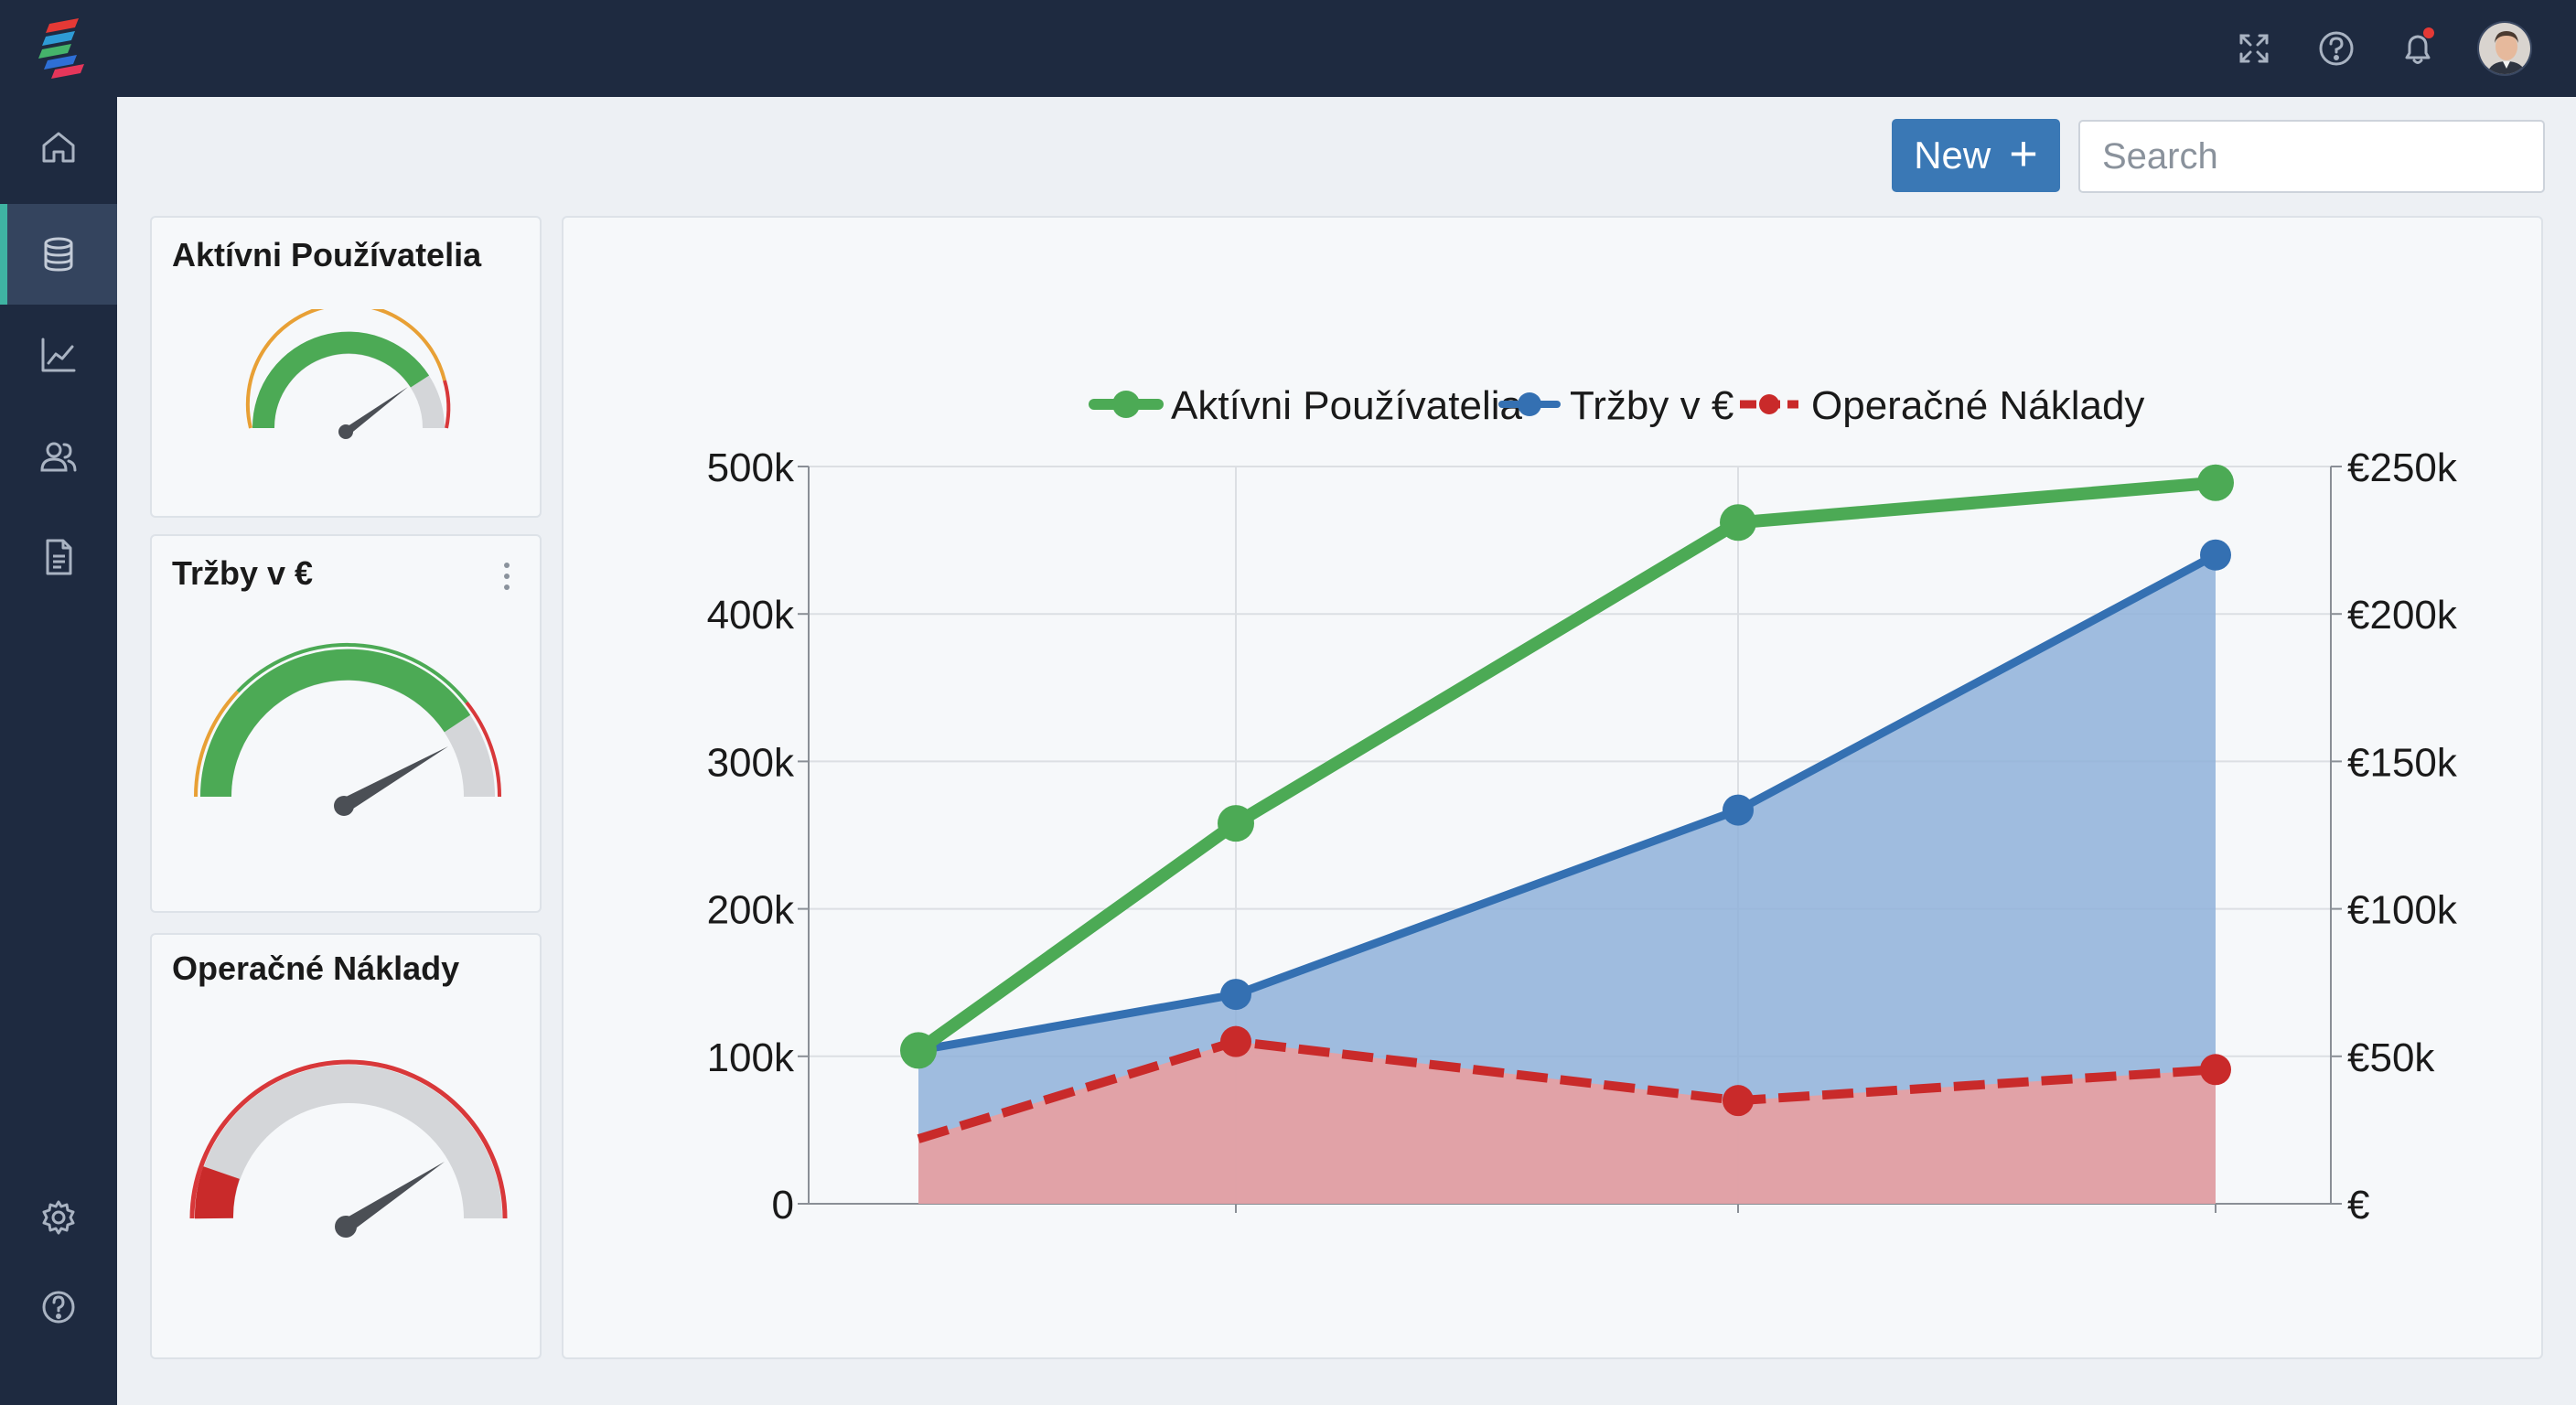 The image size is (2576, 1405). Describe the element at coordinates (1952, 155) in the screenshot. I see `new-button-label: New` at that location.